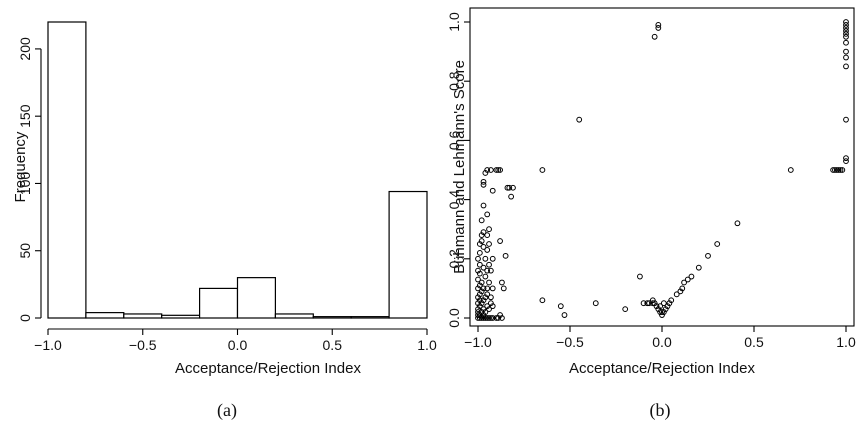  I want to click on scatter-y-tick-label: 0.0, so click(454, 318).